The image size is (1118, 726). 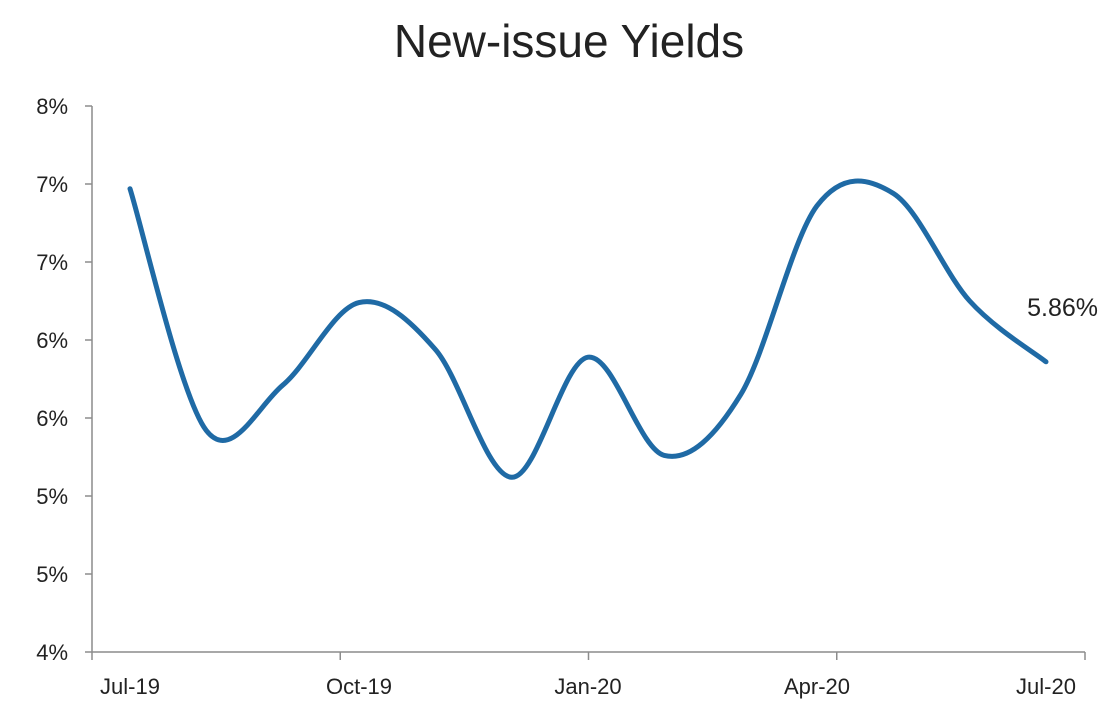 What do you see at coordinates (1046, 686) in the screenshot?
I see `x-tick-label: Jul-20` at bounding box center [1046, 686].